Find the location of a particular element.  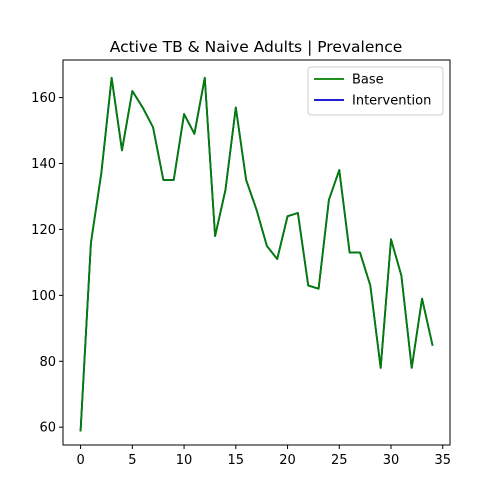

y-tick-label: 100 is located at coordinates (43, 296).